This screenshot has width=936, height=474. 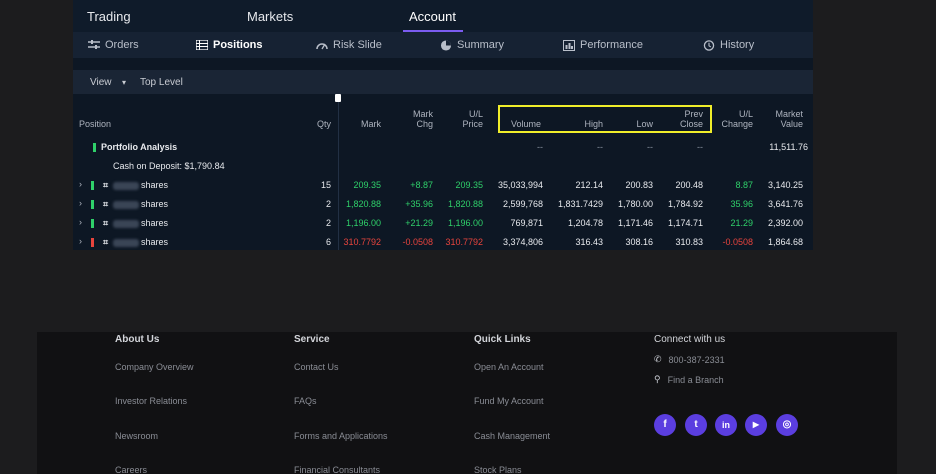 What do you see at coordinates (433, 31) in the screenshot?
I see `active-tab-indicator` at bounding box center [433, 31].